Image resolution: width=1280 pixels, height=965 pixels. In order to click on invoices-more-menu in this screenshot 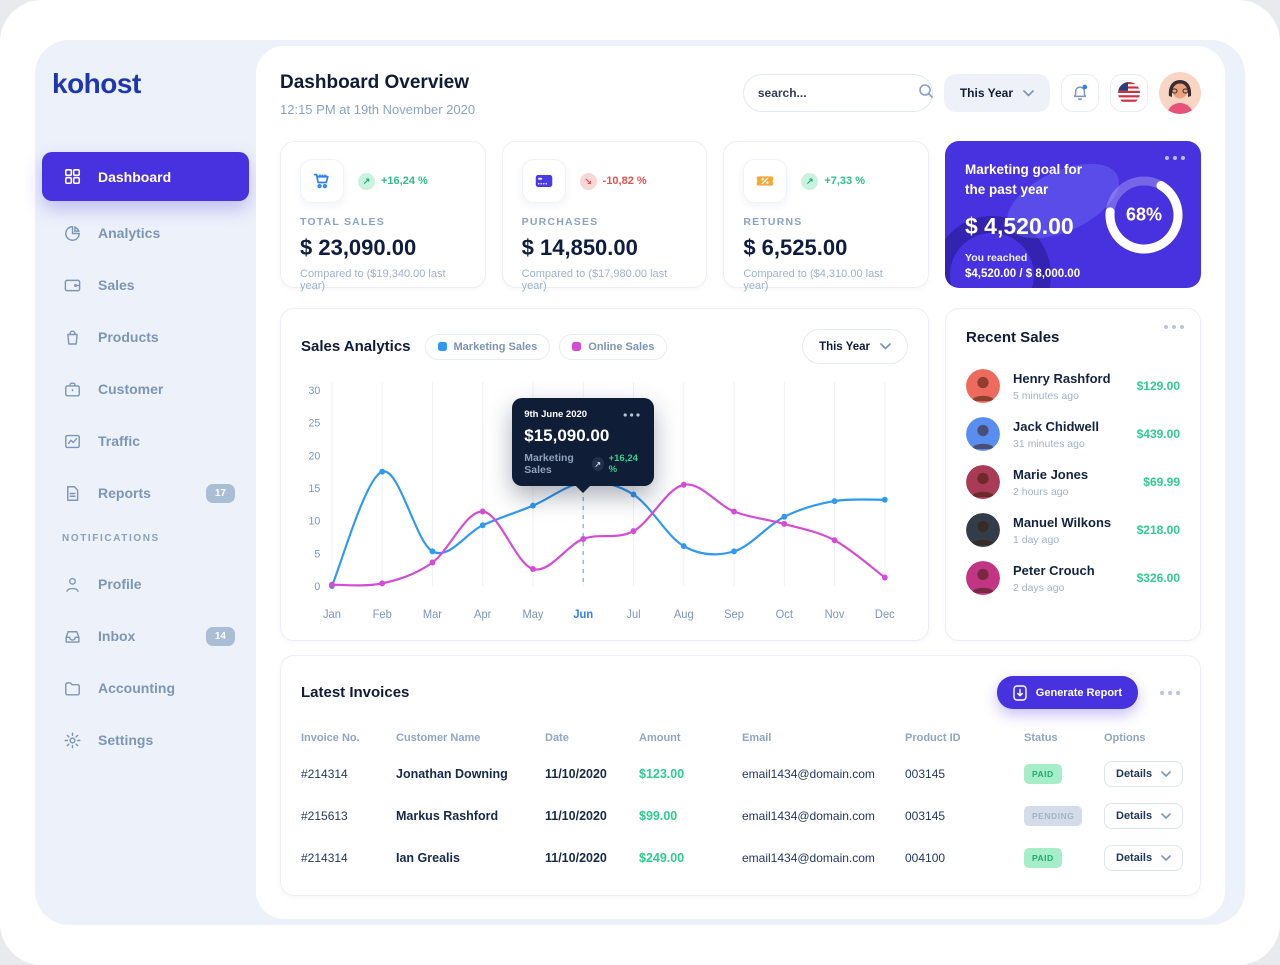, I will do `click(1168, 692)`.